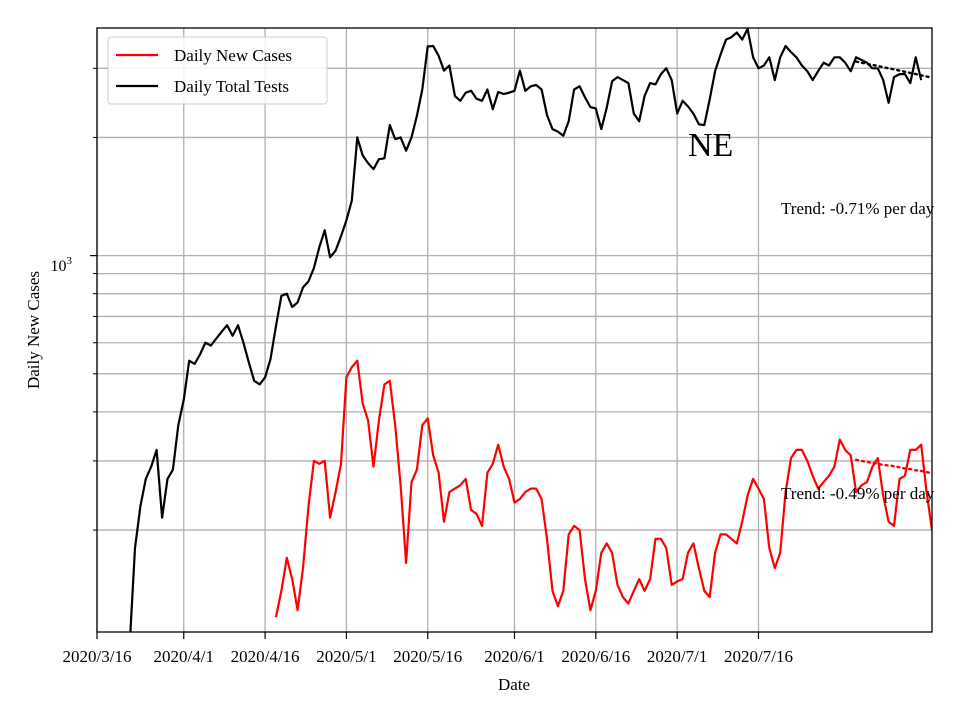 The height and width of the screenshot is (720, 960). I want to click on legend-box, so click(217, 70).